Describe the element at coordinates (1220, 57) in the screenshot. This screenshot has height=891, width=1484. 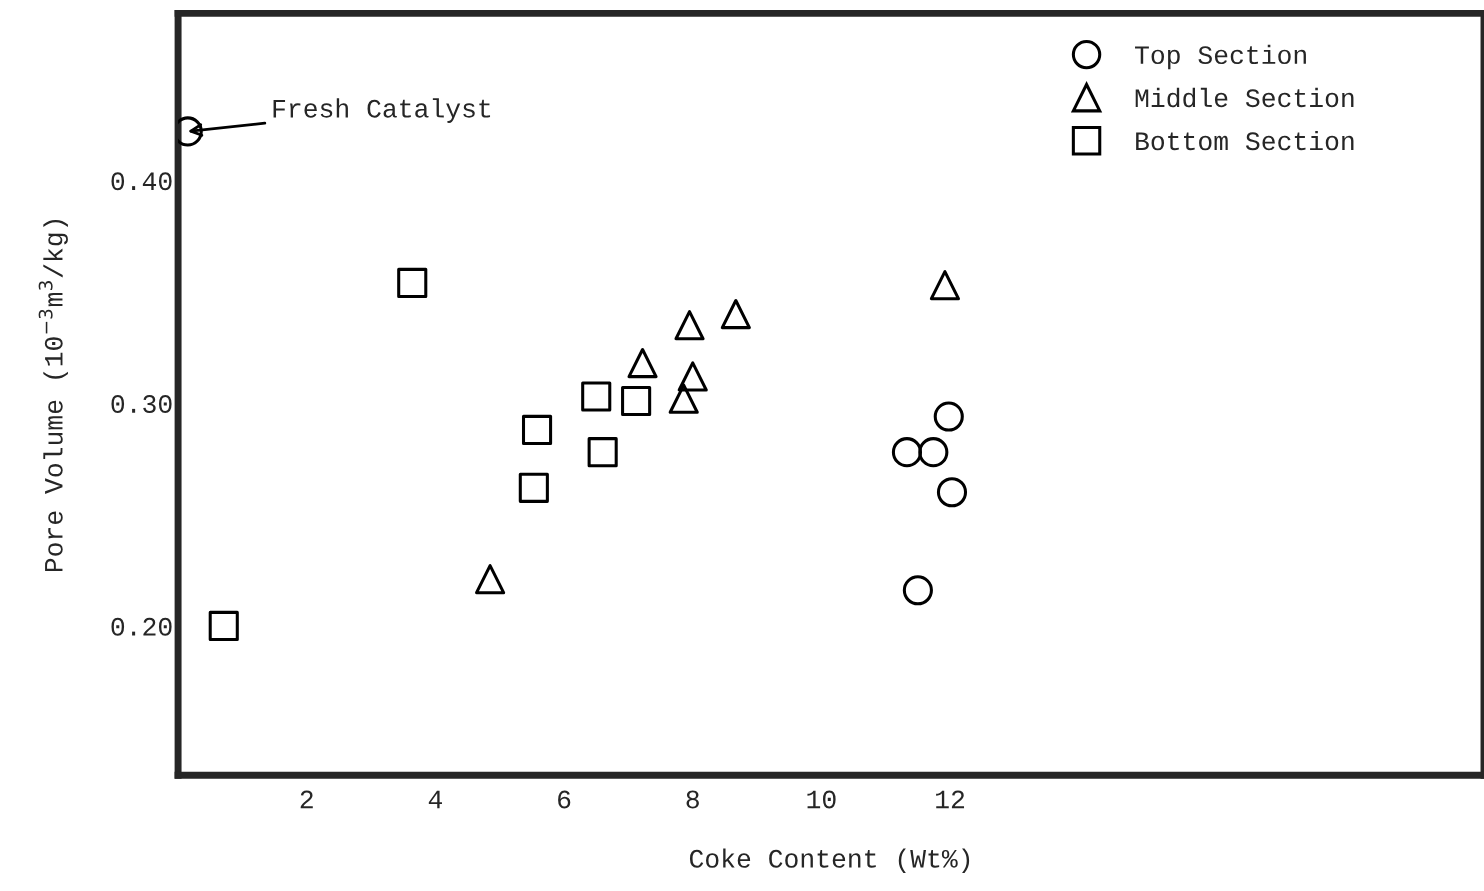
I see `legend-label: Top Section` at that location.